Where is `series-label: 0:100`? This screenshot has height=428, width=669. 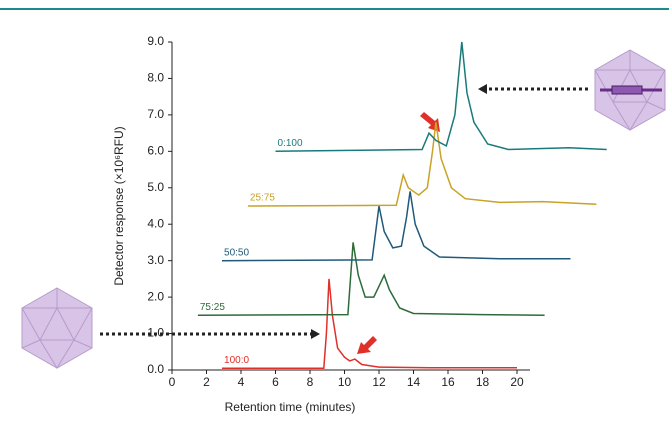
series-label: 0:100 is located at coordinates (290, 143).